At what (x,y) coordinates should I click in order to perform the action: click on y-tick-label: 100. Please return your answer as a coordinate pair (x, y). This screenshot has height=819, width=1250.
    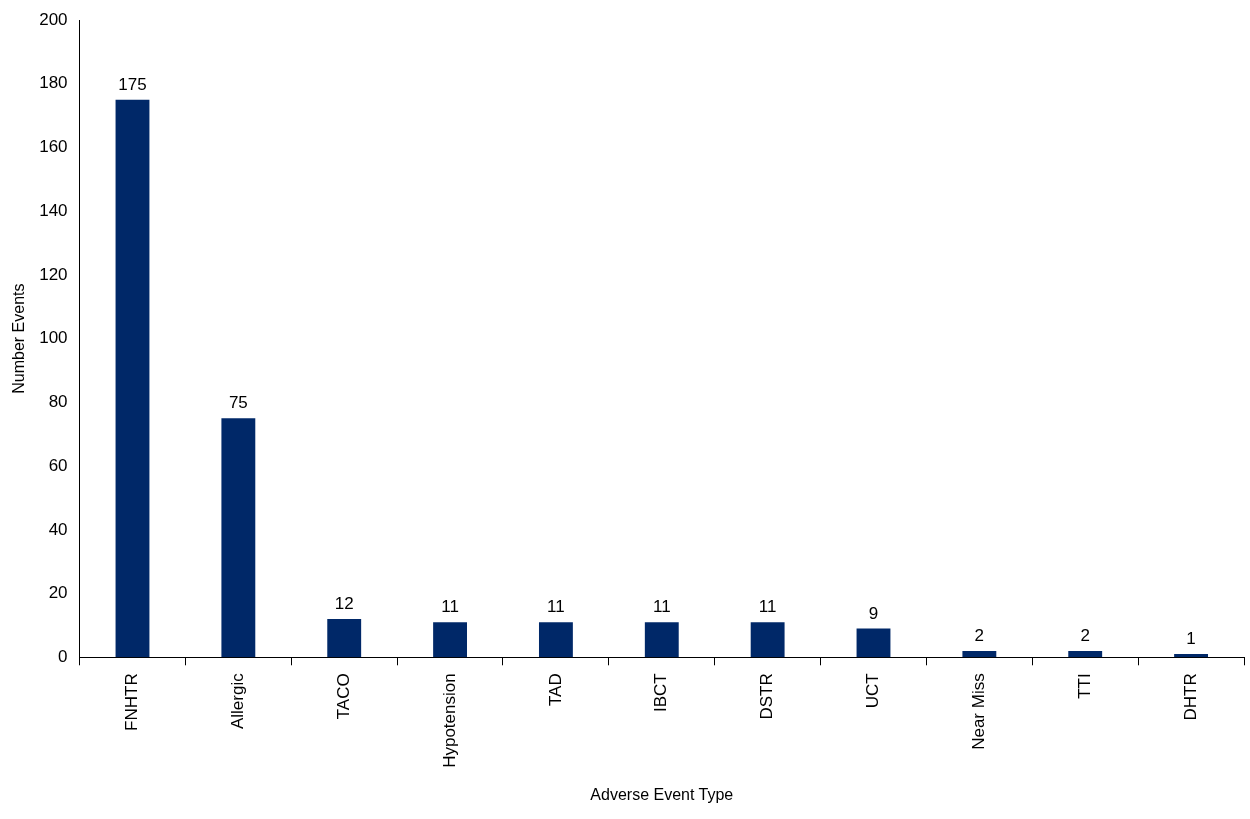
    Looking at the image, I should click on (53, 338).